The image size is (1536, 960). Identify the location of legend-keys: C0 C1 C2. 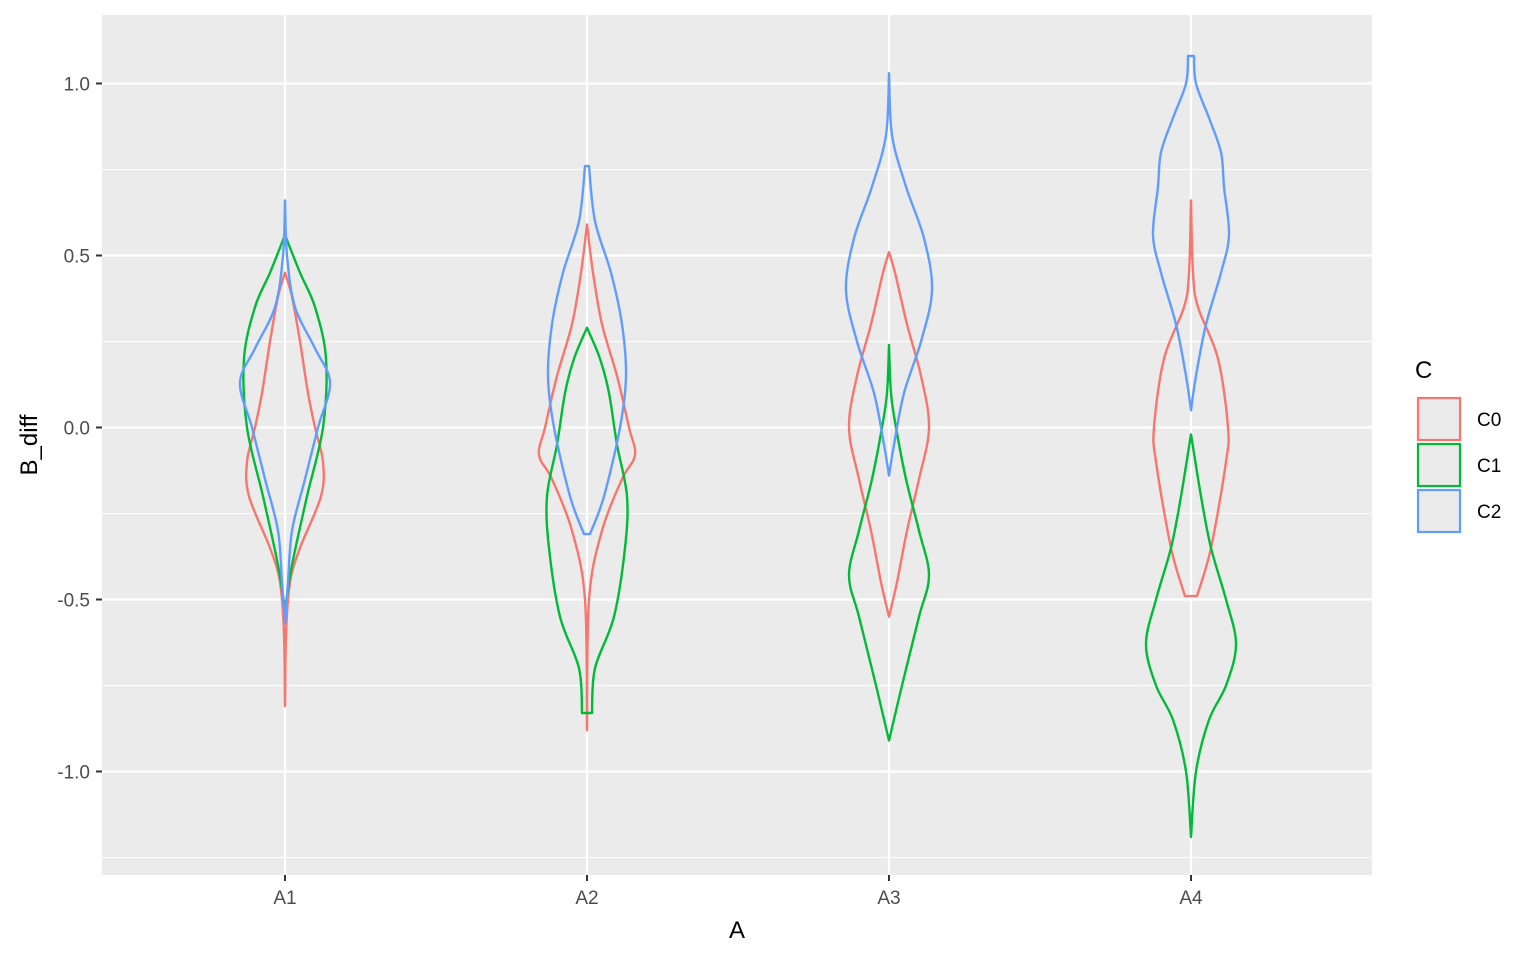
(1458, 465).